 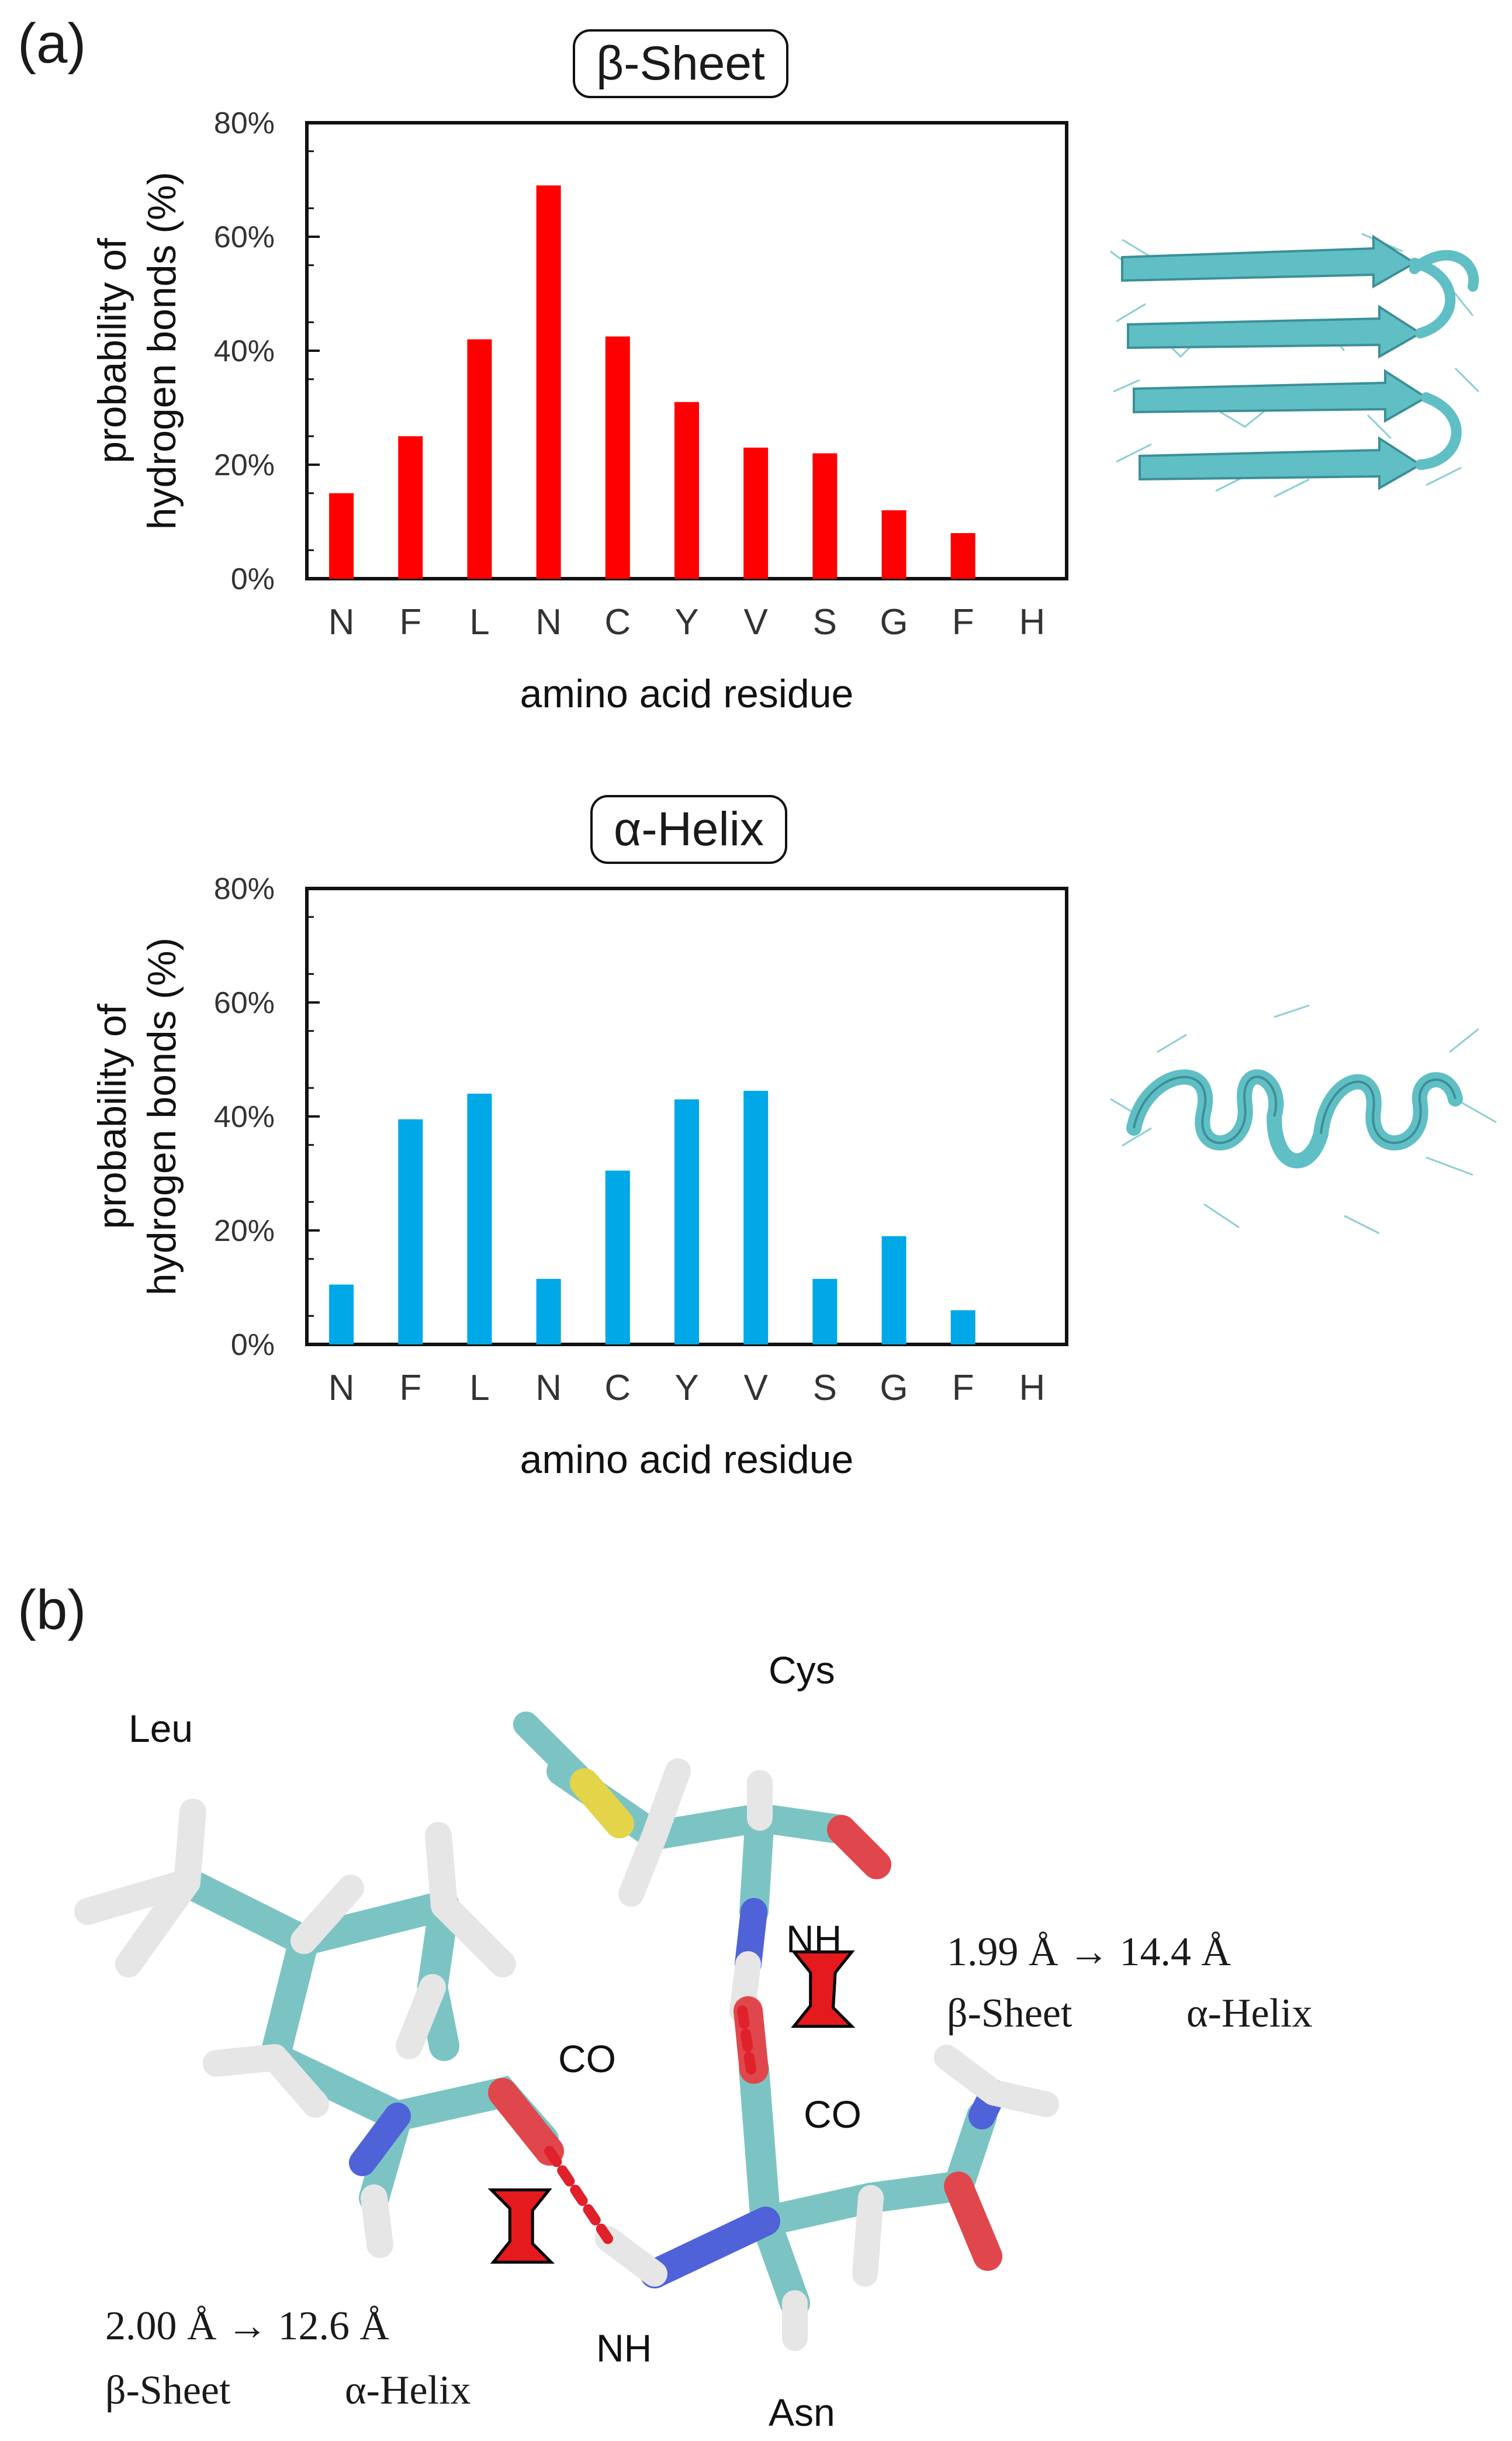 What do you see at coordinates (52, 1610) in the screenshot?
I see `panel-label-b: (b)` at bounding box center [52, 1610].